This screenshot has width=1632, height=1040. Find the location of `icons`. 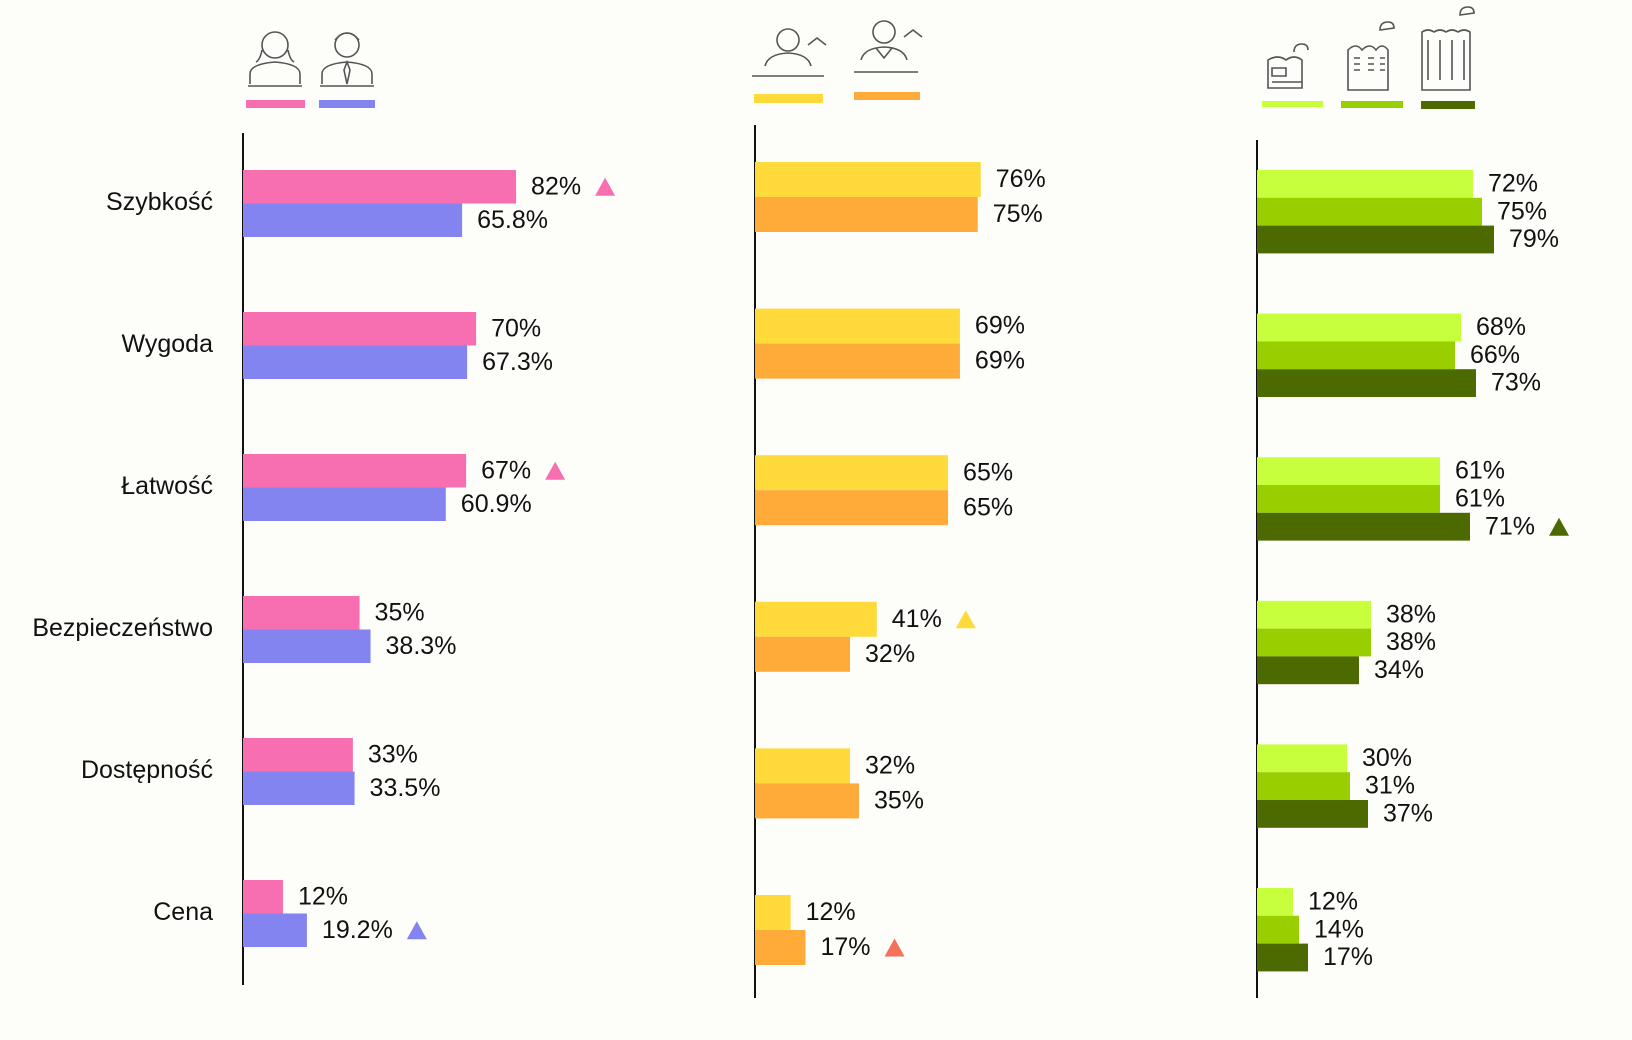

icons is located at coordinates (861, 48).